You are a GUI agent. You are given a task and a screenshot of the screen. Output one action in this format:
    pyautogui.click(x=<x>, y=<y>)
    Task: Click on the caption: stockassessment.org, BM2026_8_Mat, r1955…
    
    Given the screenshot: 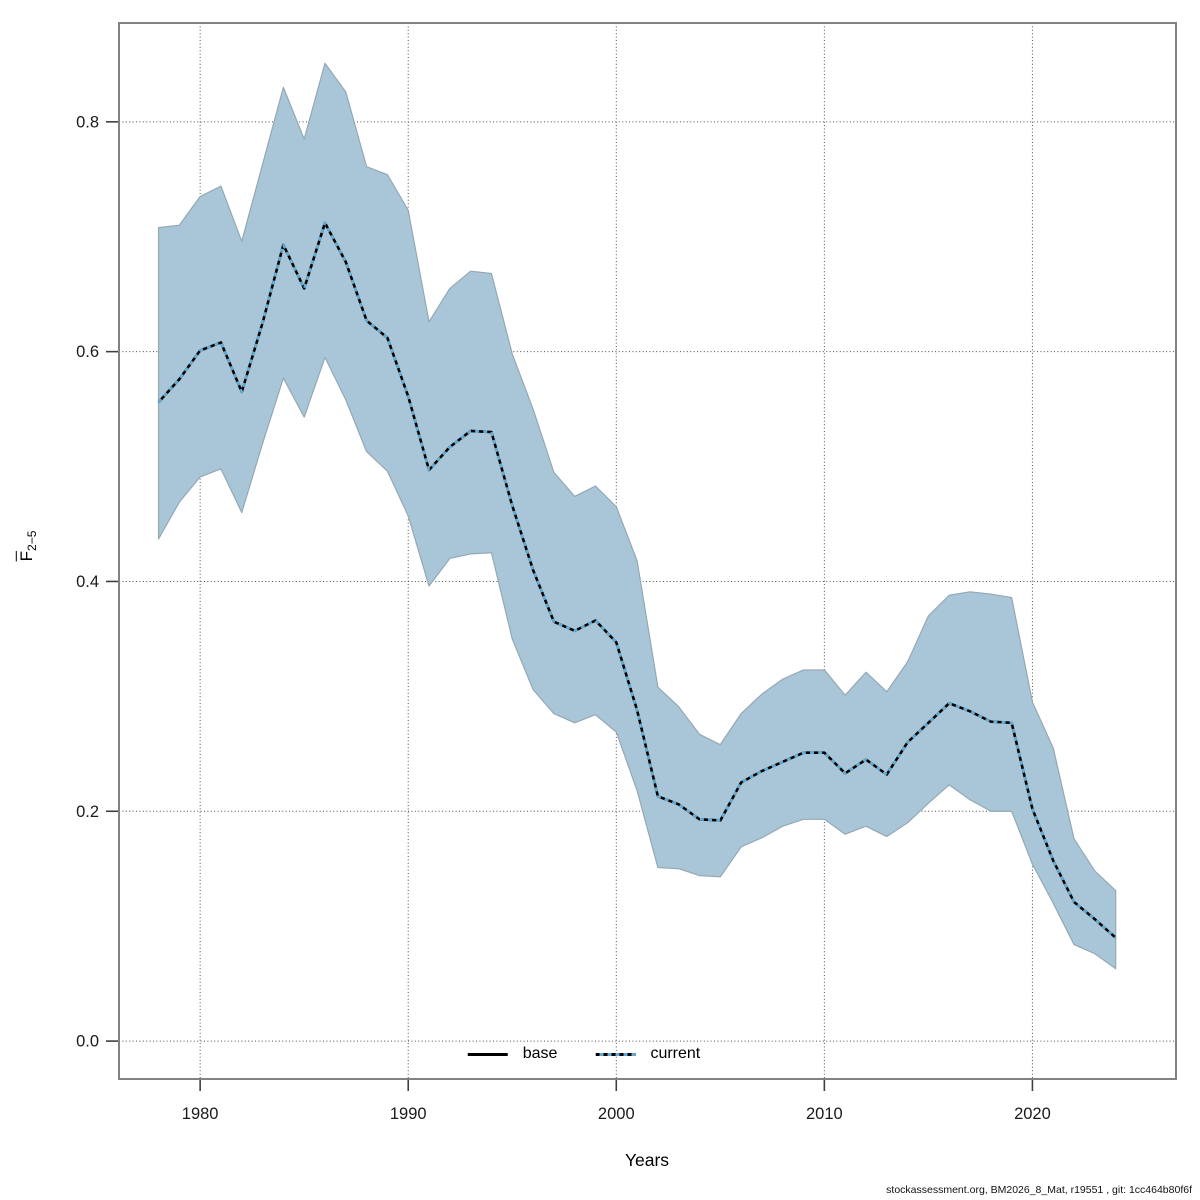 What is the action you would take?
    pyautogui.click(x=1039, y=1190)
    